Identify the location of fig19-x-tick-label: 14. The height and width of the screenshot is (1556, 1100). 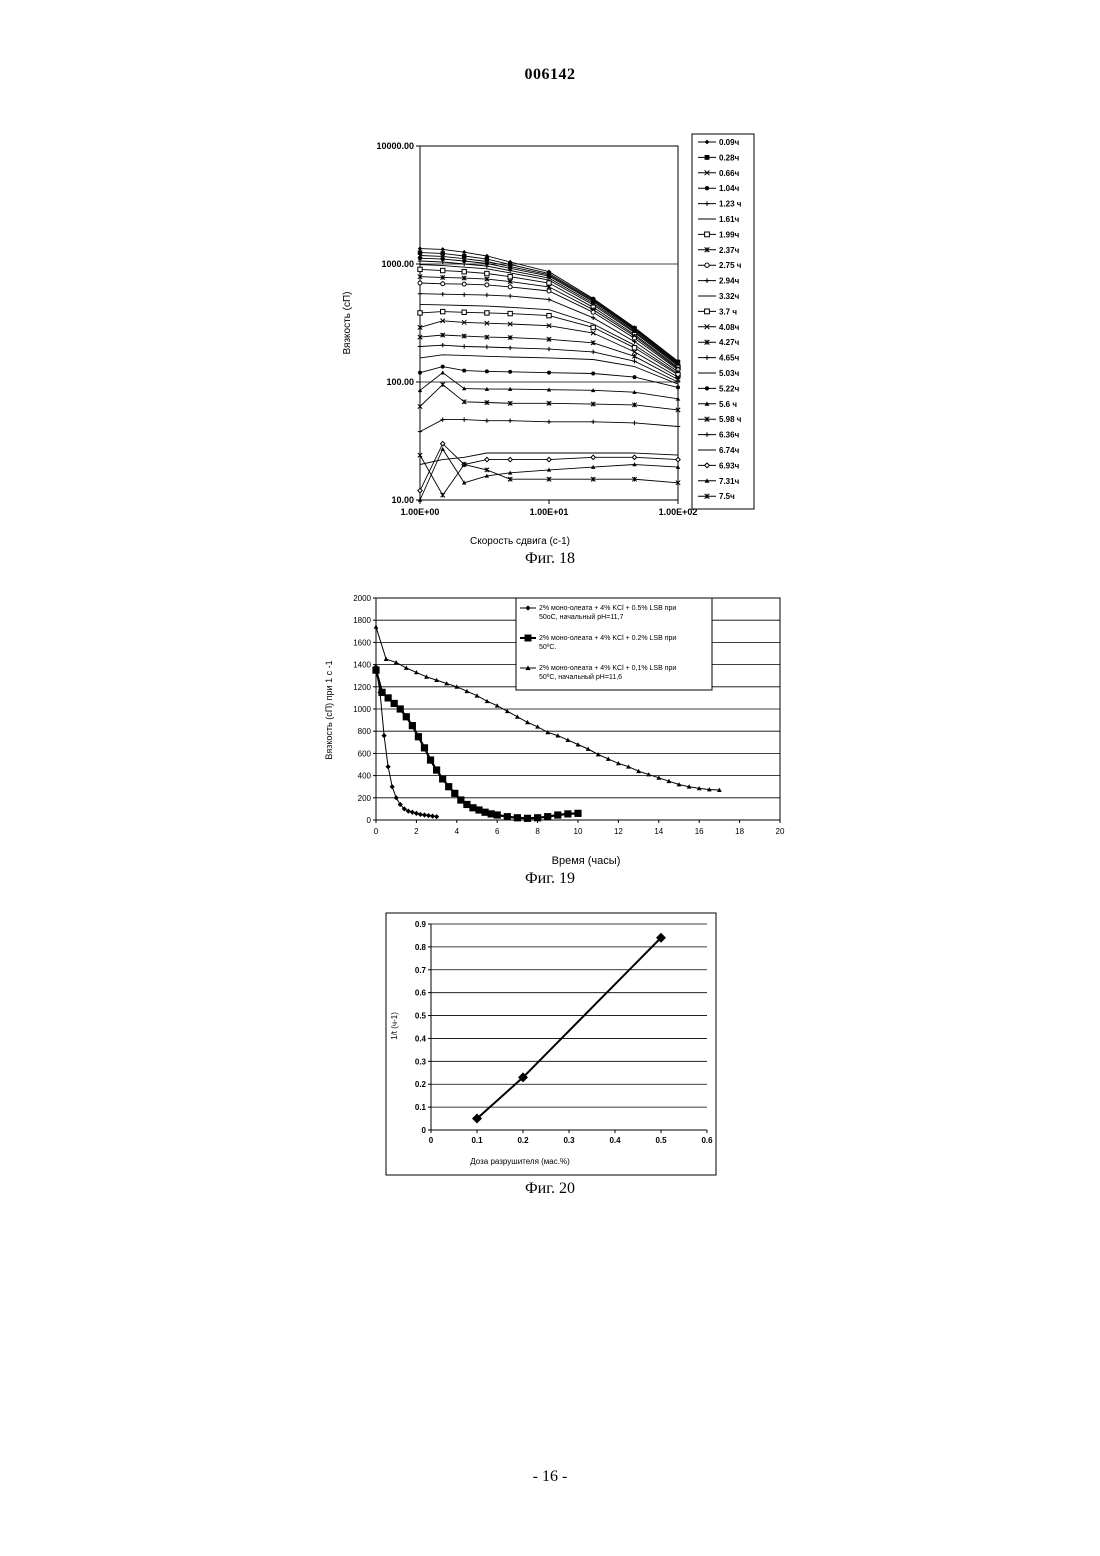
(658, 831).